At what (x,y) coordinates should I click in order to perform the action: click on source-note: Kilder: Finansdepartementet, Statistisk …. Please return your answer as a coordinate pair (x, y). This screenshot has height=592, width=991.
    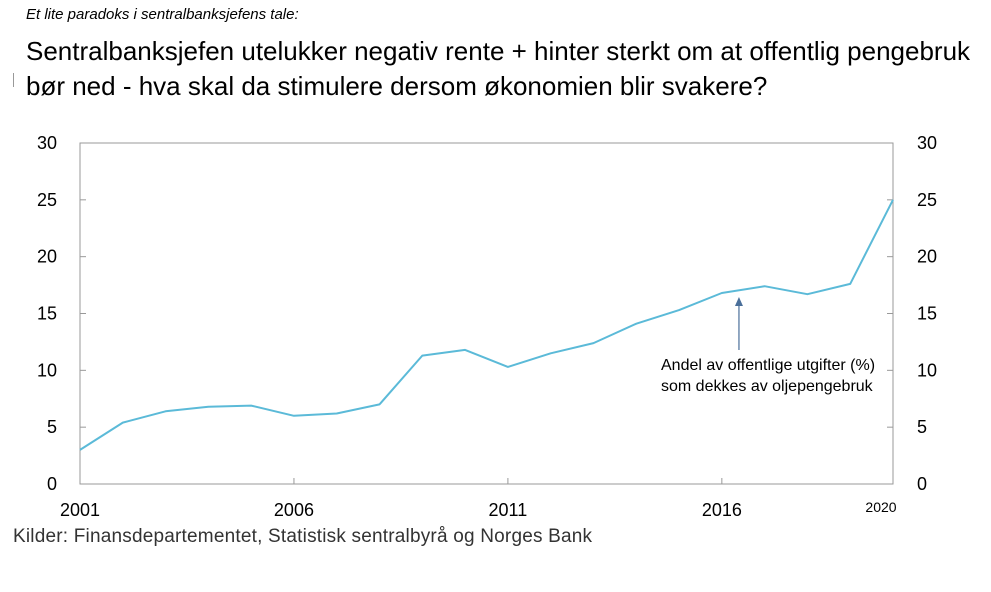
    Looking at the image, I should click on (303, 536).